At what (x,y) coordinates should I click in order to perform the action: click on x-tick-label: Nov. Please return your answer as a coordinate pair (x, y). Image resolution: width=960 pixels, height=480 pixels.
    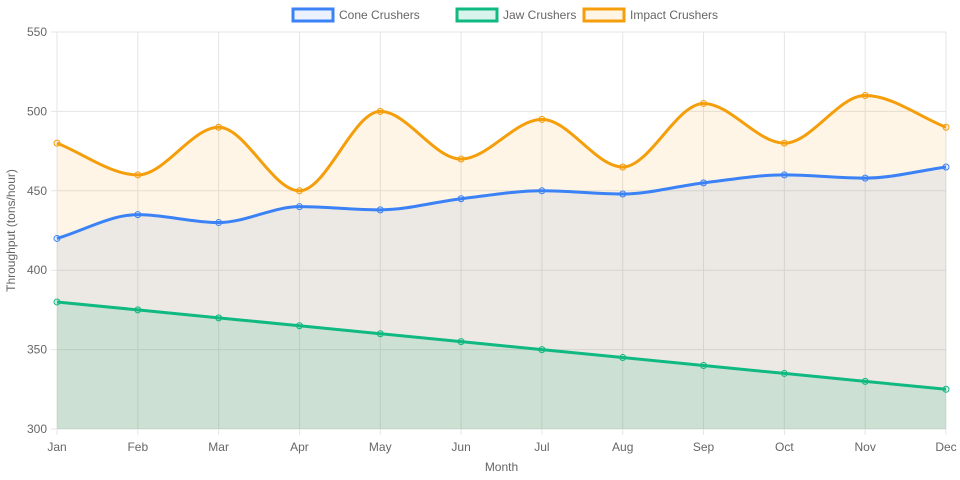
    Looking at the image, I should click on (865, 447).